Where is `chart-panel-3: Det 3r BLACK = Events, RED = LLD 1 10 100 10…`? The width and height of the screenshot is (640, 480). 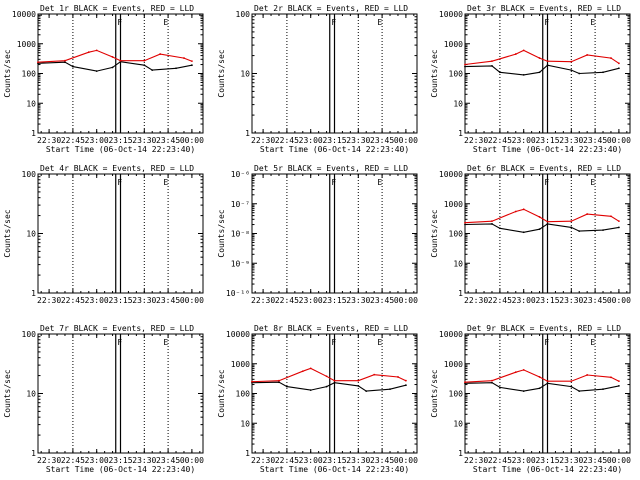 chart-panel-3: Det 3r BLACK = Events, RED = LLD 1 10 100 10… is located at coordinates (530, 79).